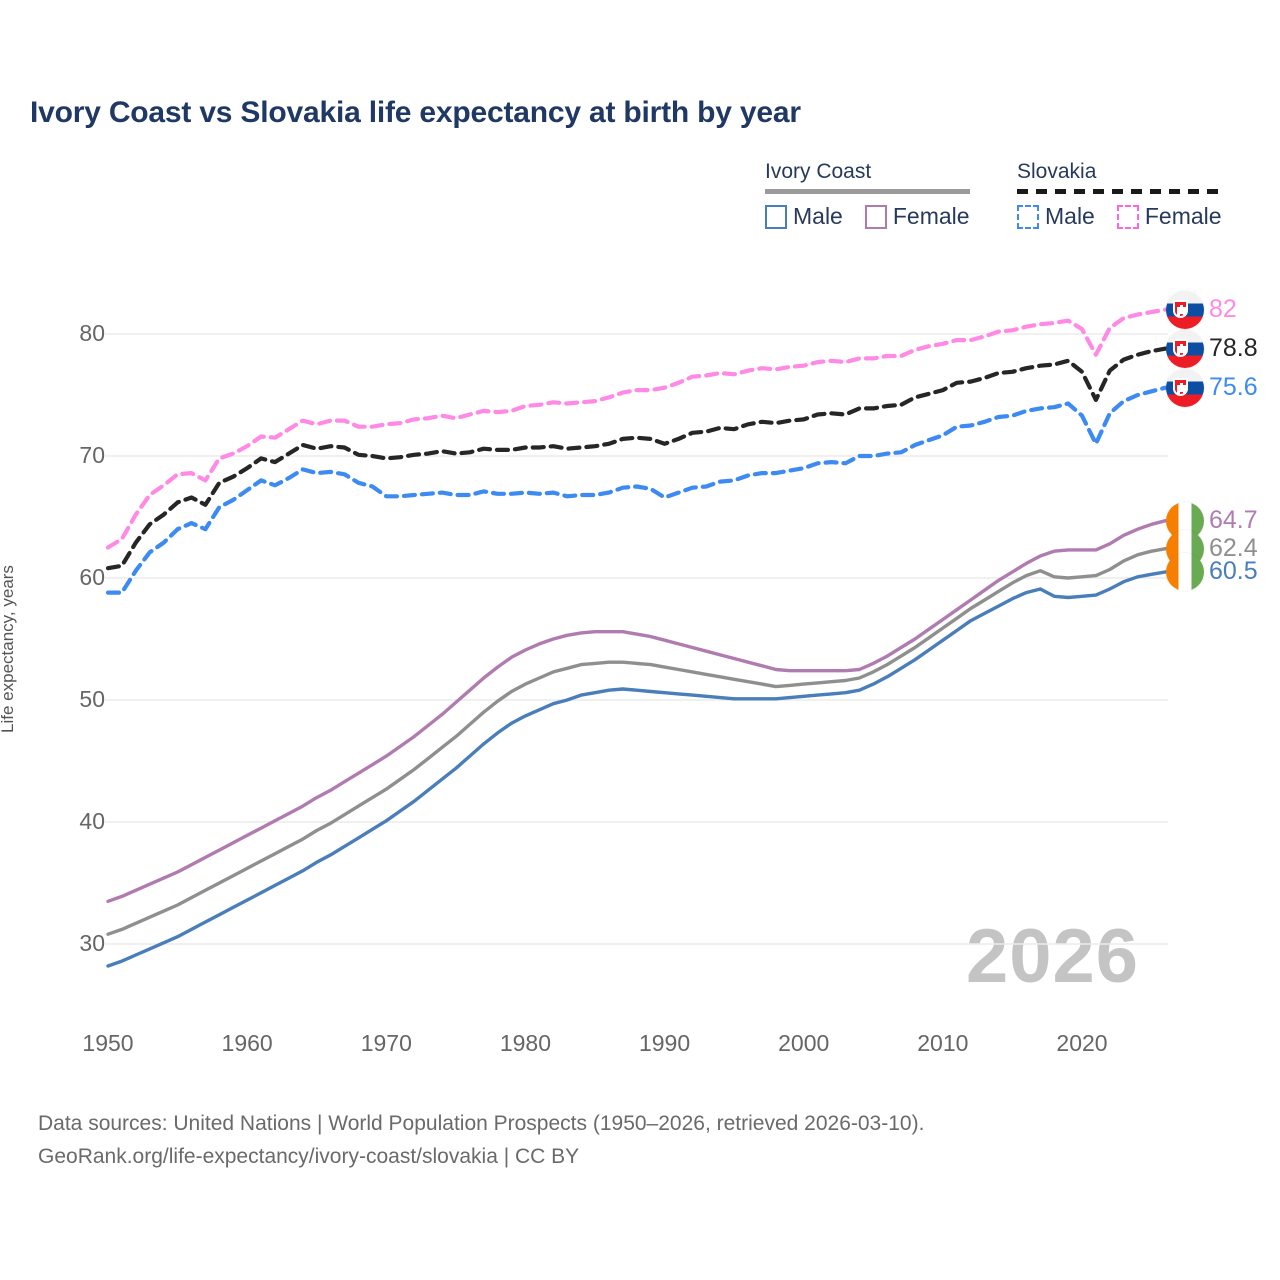 This screenshot has width=1280, height=1280. Describe the element at coordinates (1082, 1043) in the screenshot. I see `x-axis-tick-2020: 2020` at that location.